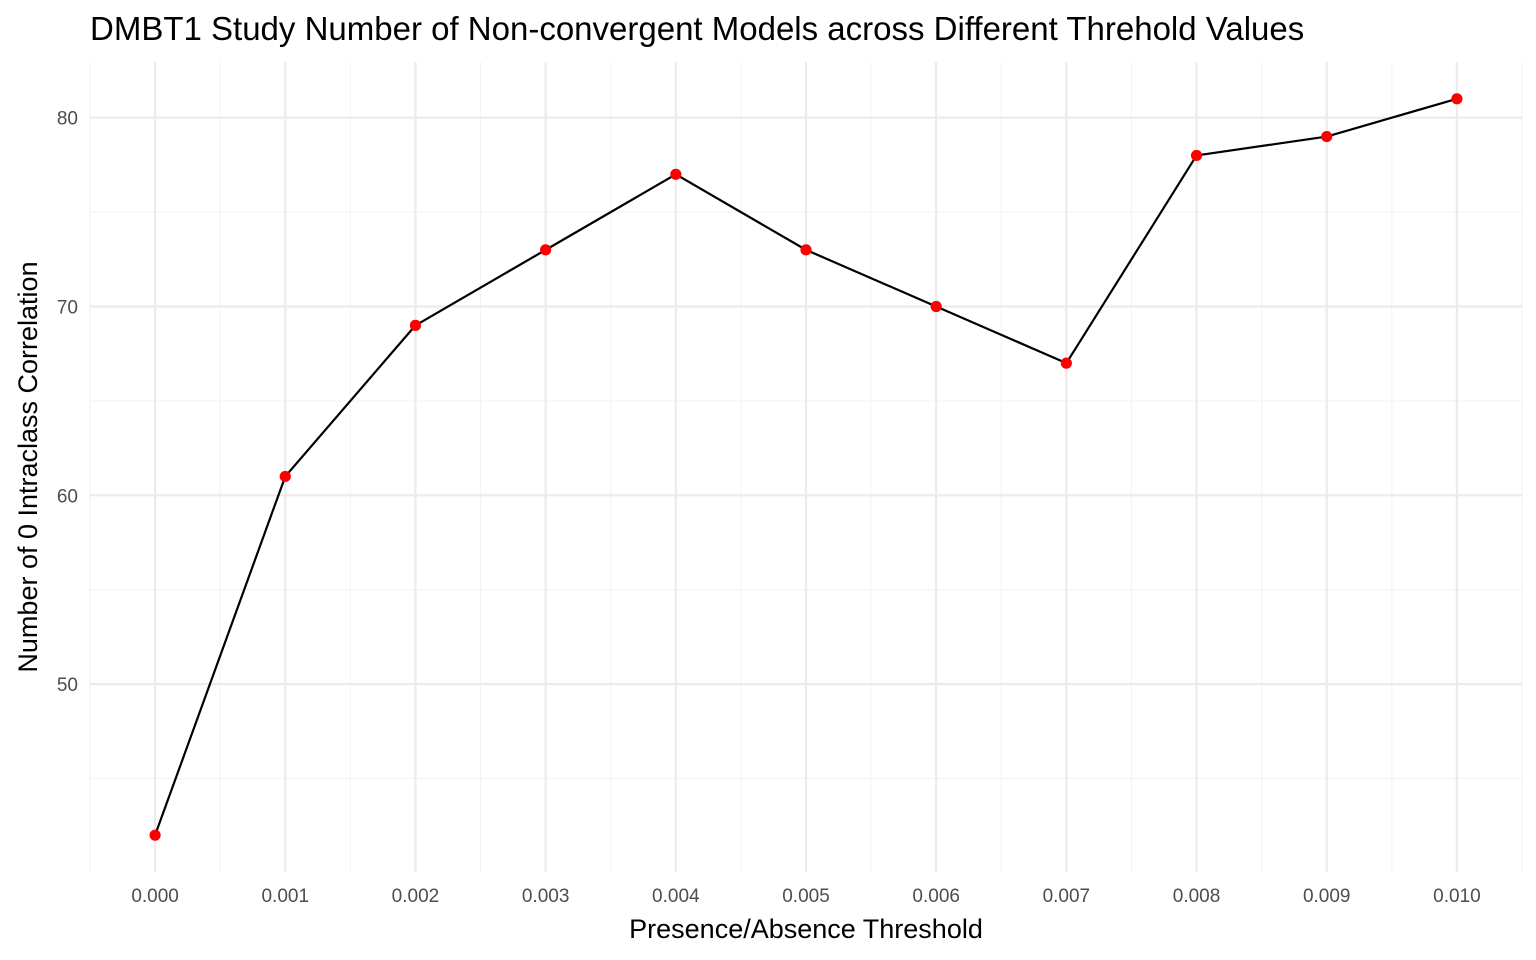 This screenshot has width=1536, height=960. What do you see at coordinates (806, 929) in the screenshot?
I see `x-axis-title: Presence/Absence Threshold` at bounding box center [806, 929].